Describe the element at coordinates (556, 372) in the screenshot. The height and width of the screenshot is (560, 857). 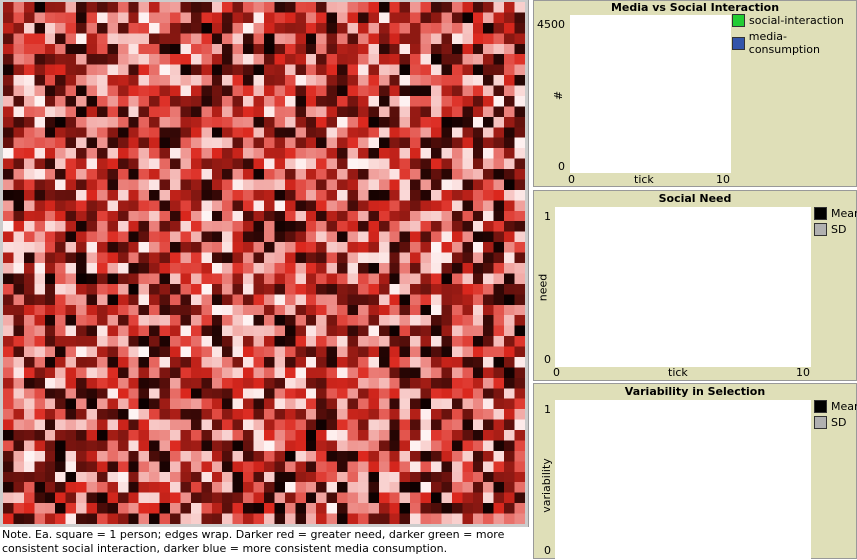
I see `x-min-label: 0` at that location.